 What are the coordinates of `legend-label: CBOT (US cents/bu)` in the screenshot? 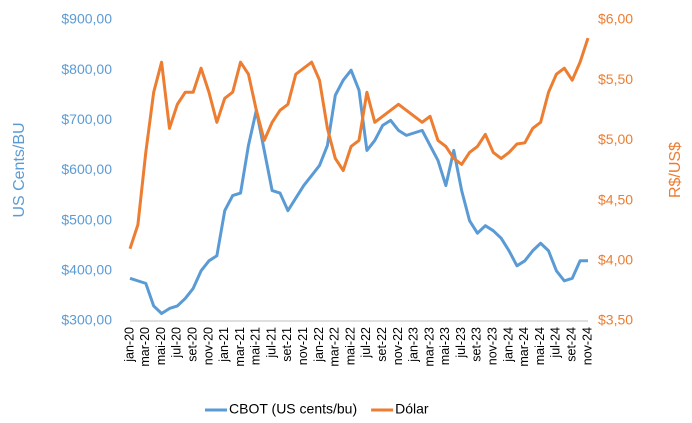 It's located at (293, 409).